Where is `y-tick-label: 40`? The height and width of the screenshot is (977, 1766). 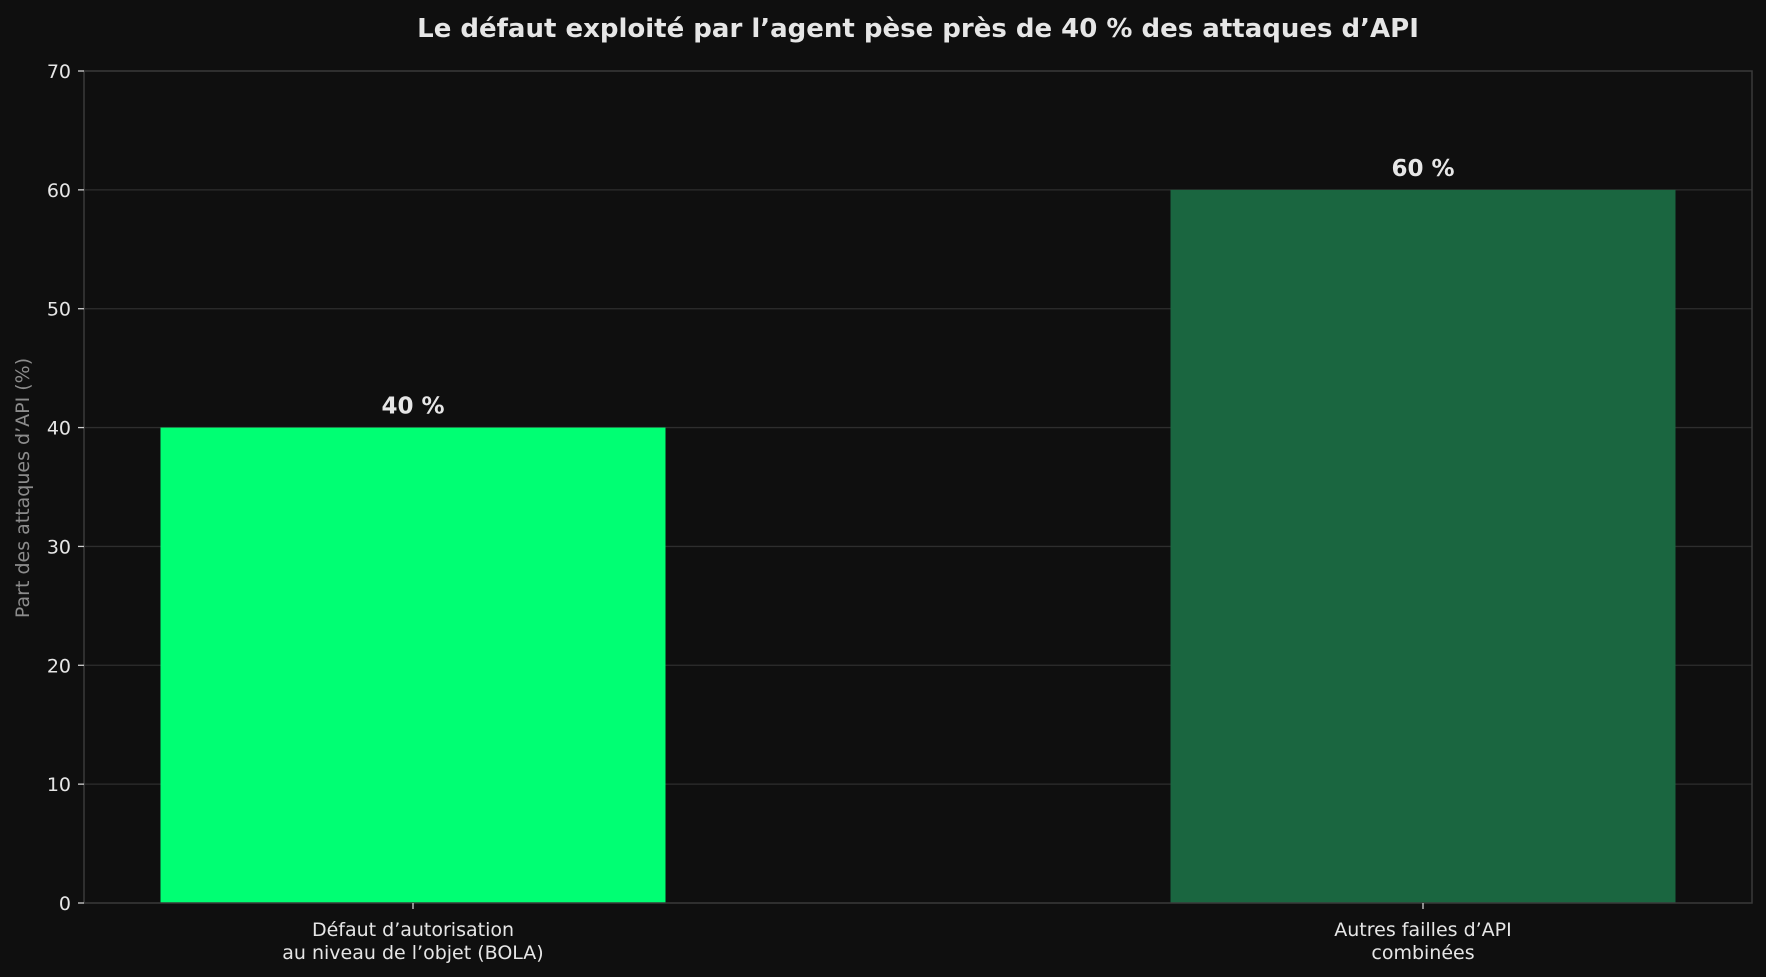
y-tick-label: 40 is located at coordinates (59, 429).